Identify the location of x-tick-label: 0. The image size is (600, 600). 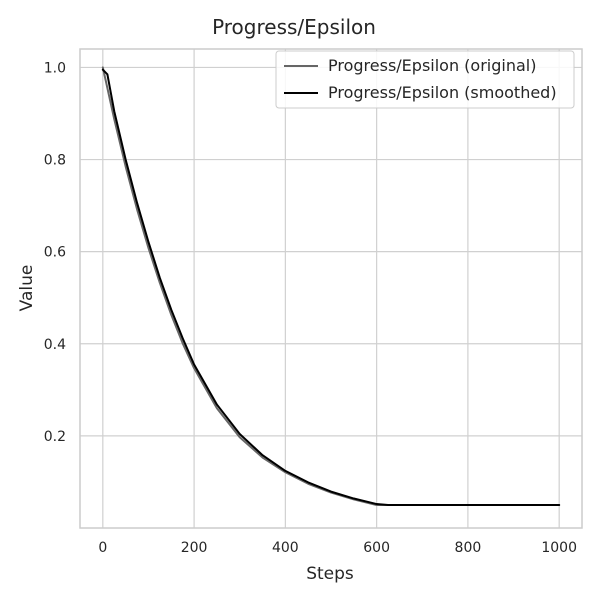
(102, 548).